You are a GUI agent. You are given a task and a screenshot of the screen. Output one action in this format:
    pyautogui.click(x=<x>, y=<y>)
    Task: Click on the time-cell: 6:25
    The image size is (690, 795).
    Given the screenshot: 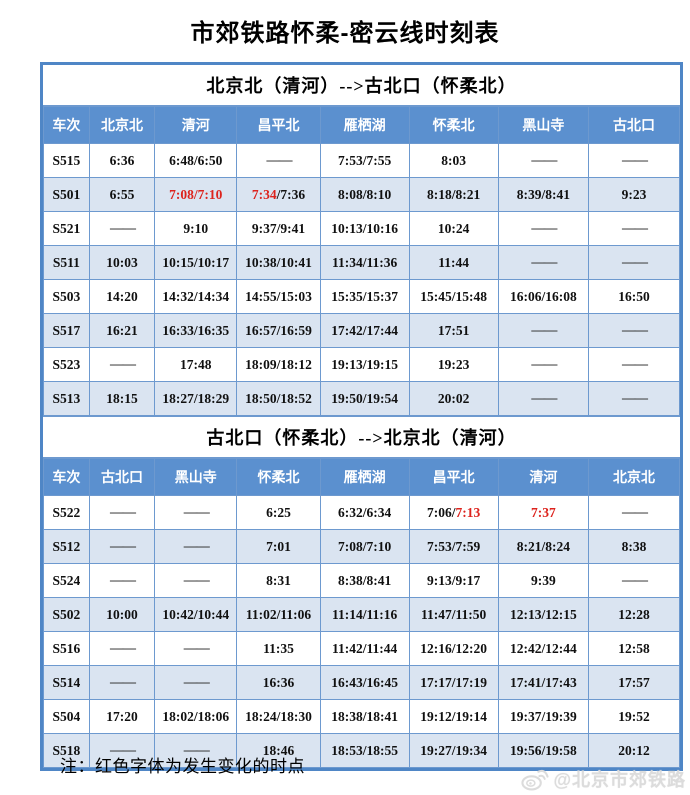 What is the action you would take?
    pyautogui.click(x=278, y=512)
    